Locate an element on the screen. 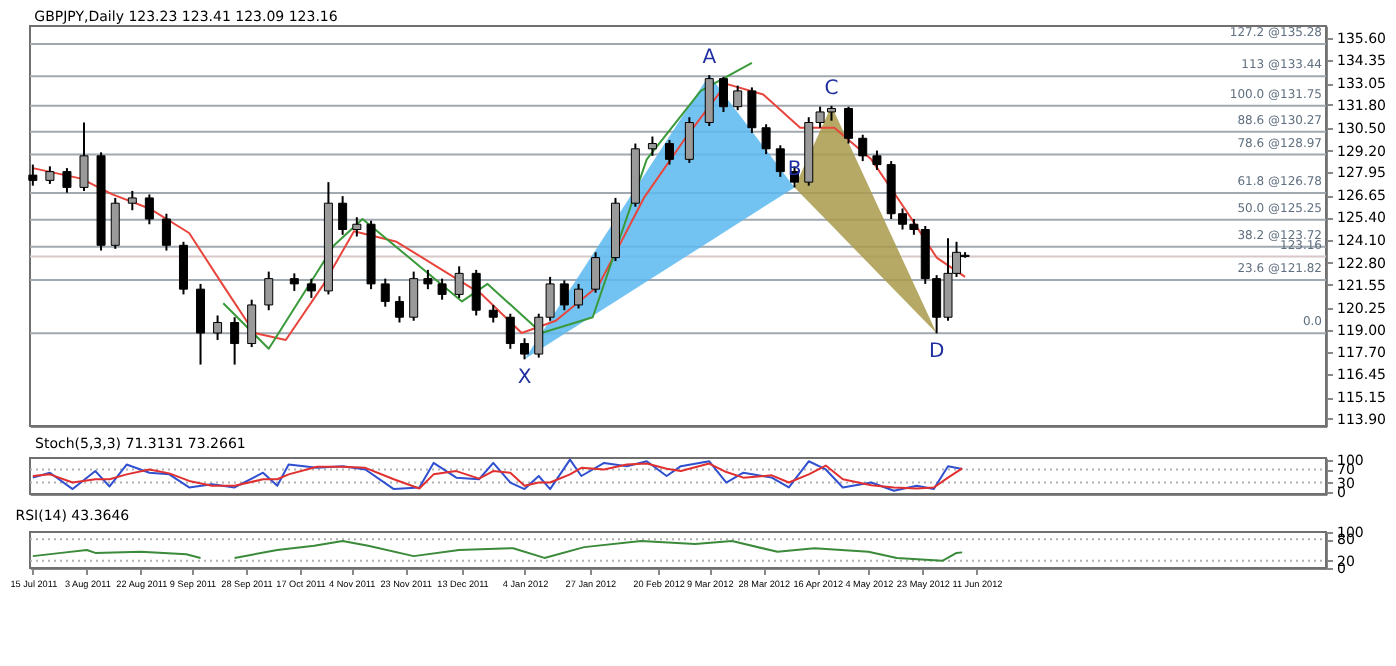  annotation: A is located at coordinates (709, 58).